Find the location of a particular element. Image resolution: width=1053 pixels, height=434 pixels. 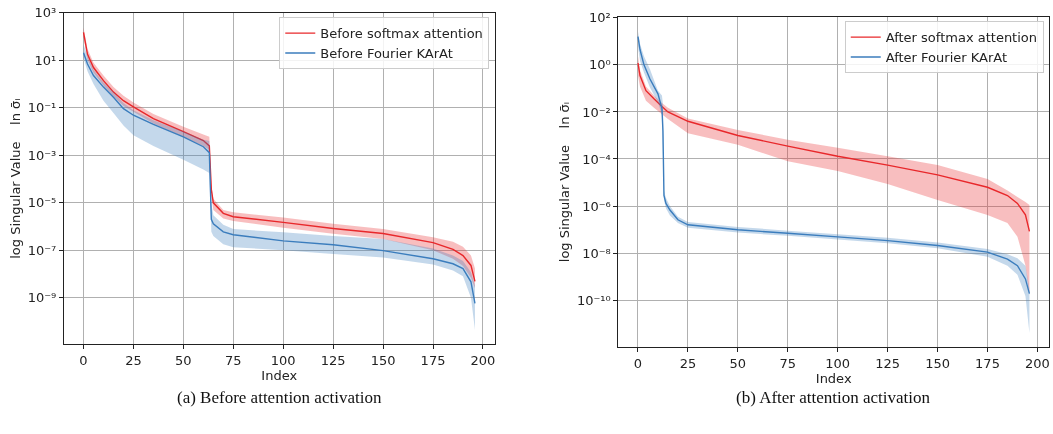

y-tick-label: 10² is located at coordinates (600, 18).